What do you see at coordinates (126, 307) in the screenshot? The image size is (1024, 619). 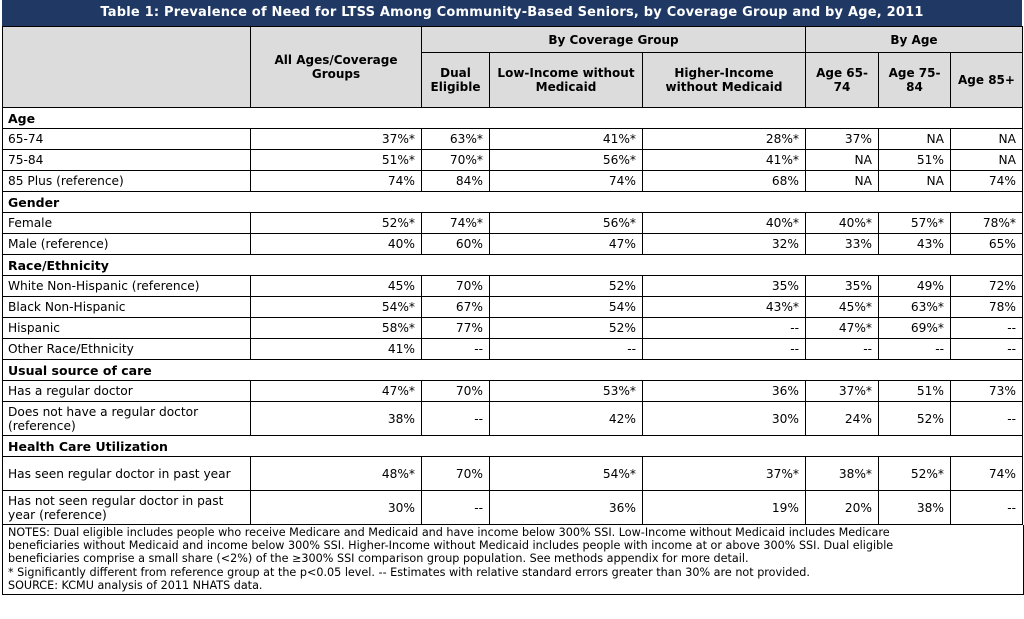 I see `row-label: Black Non-Hispanic` at bounding box center [126, 307].